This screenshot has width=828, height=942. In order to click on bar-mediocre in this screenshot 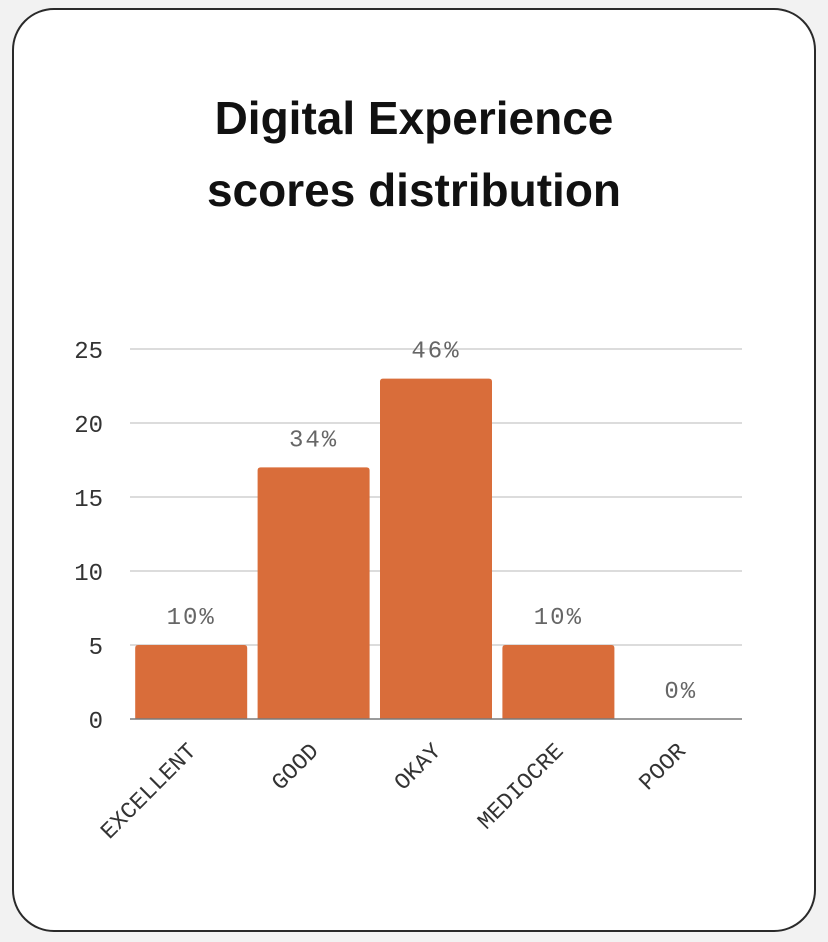, I will do `click(558, 682)`.